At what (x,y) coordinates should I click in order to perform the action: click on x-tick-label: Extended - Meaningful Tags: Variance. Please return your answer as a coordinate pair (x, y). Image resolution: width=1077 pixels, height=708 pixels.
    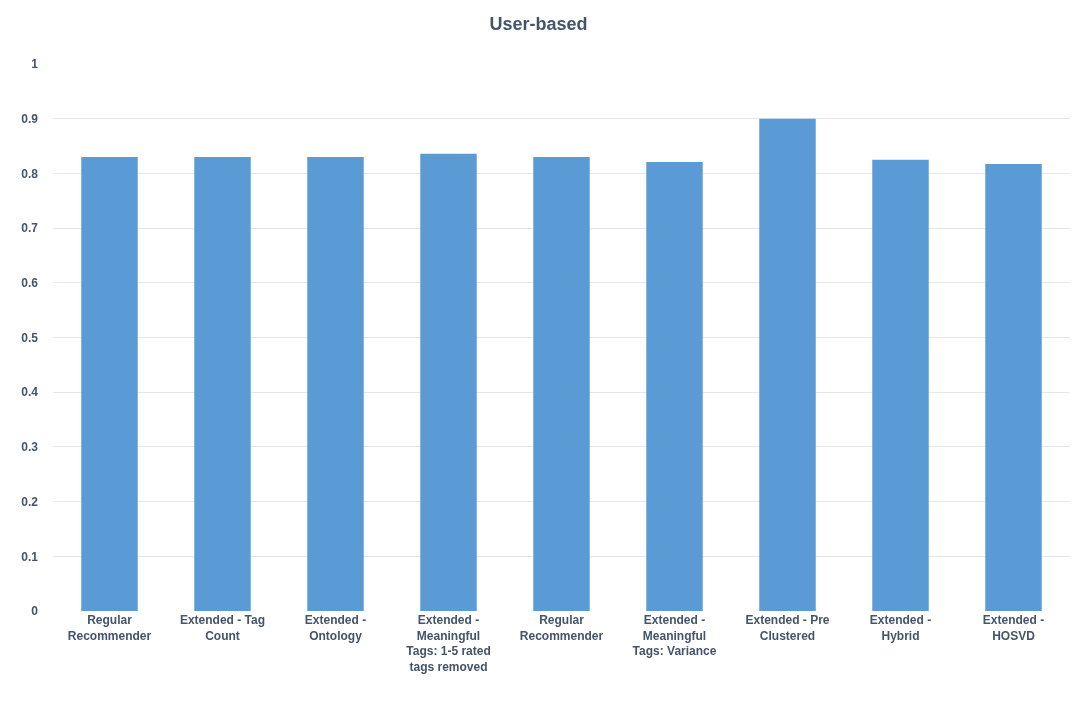
    Looking at the image, I should click on (674, 636).